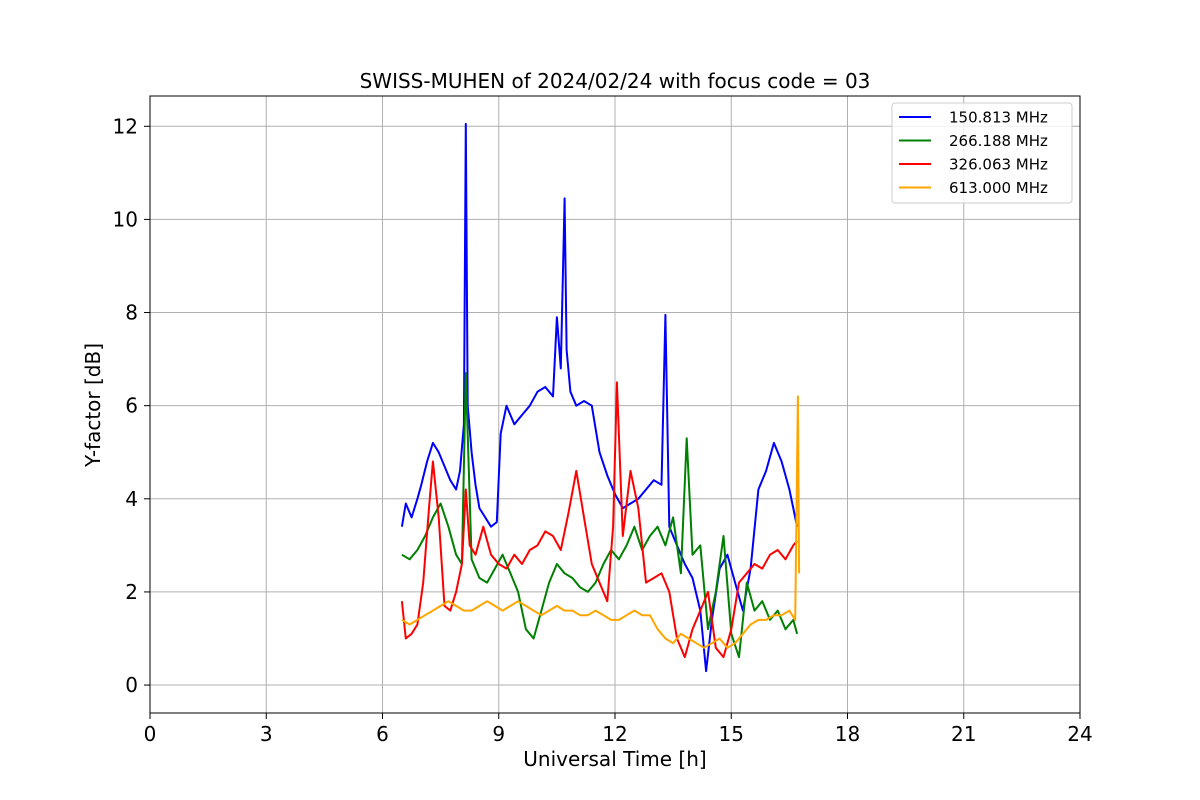  What do you see at coordinates (998, 141) in the screenshot?
I see `legend-label-2: 266.188 MHz` at bounding box center [998, 141].